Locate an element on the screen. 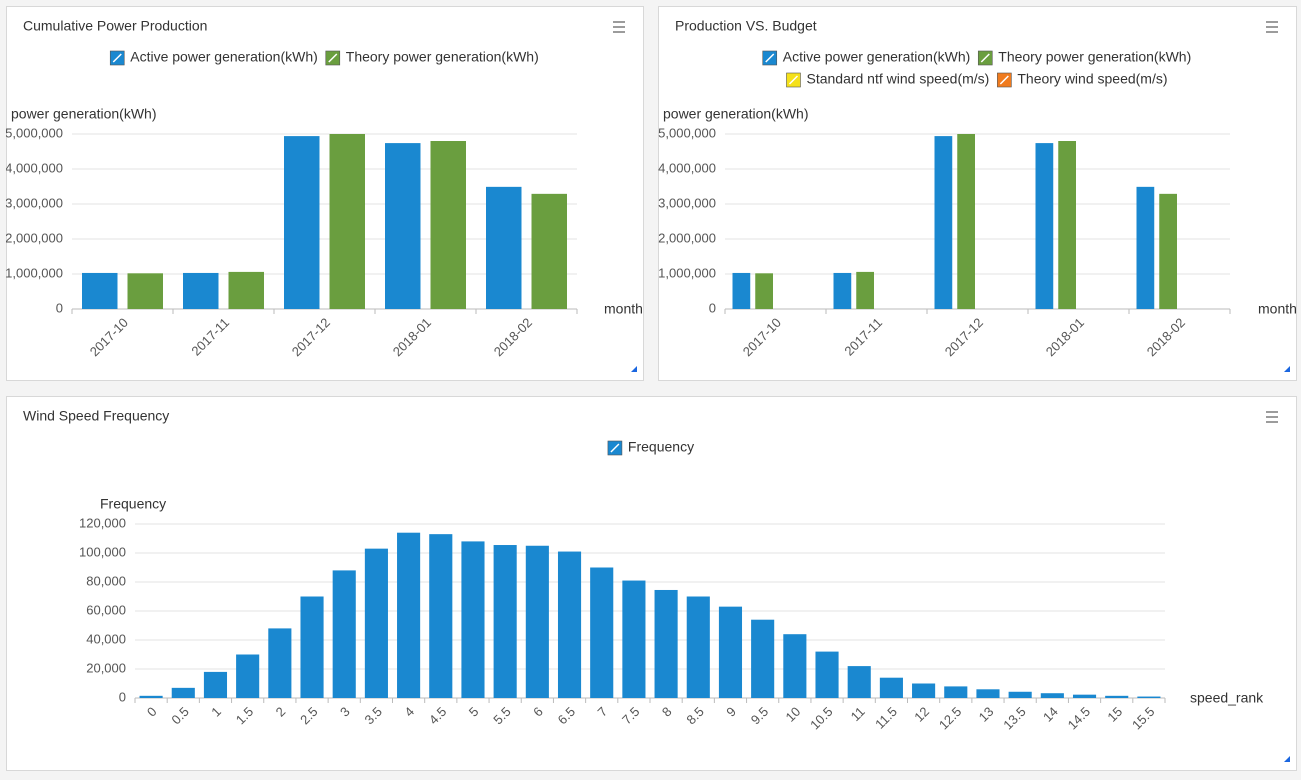 Image resolution: width=1301 pixels, height=780 pixels. resize-corner is located at coordinates (1287, 369).